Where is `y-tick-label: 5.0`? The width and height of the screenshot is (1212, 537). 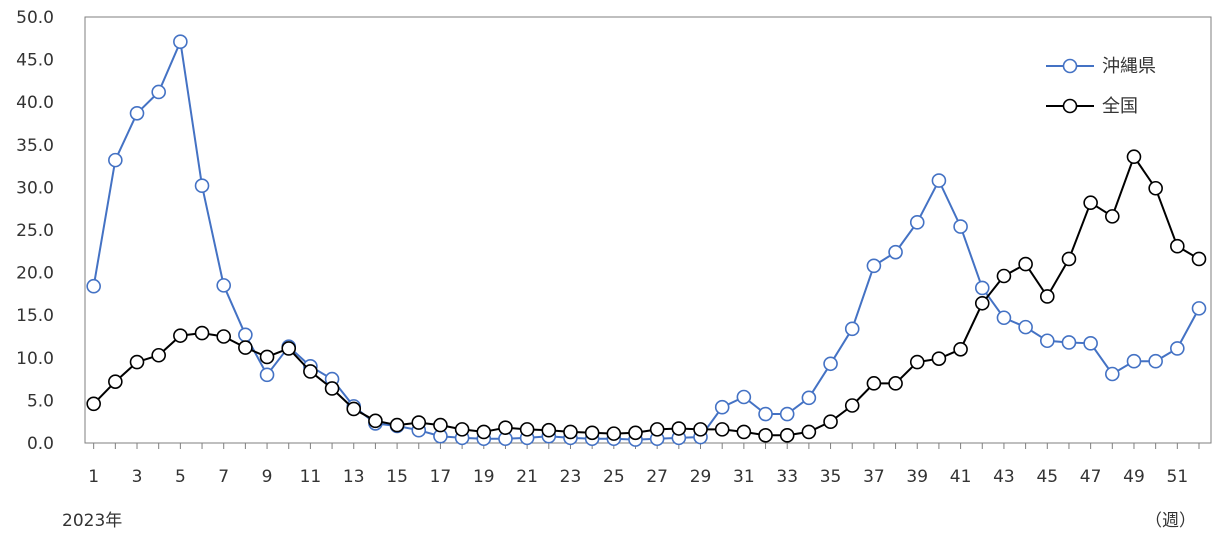 y-tick-label: 5.0 is located at coordinates (40, 401).